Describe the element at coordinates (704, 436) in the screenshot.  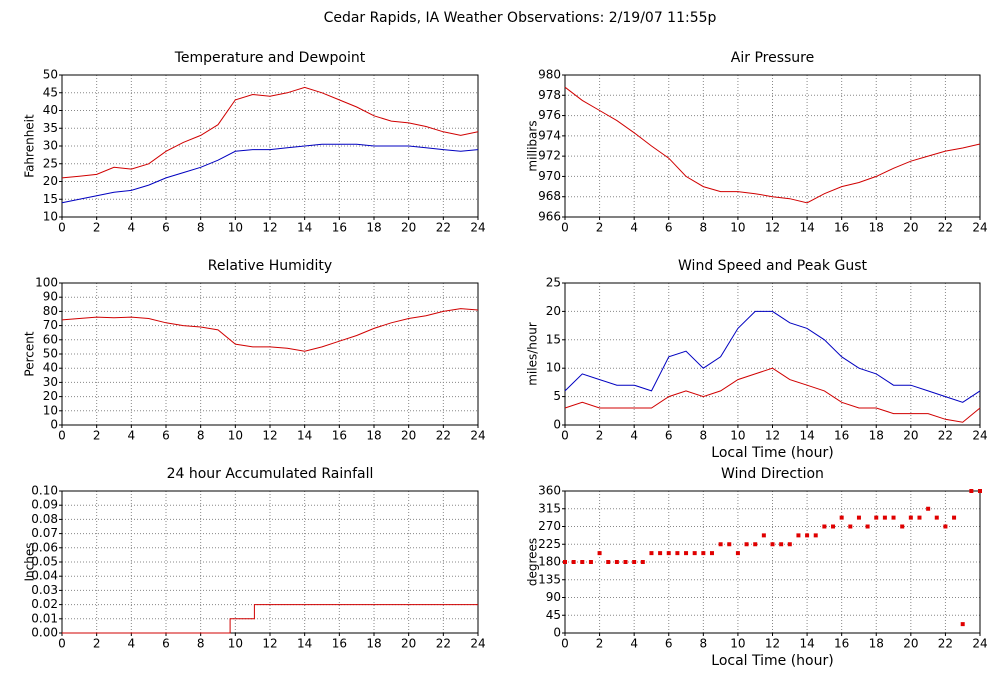
I see `x-tick-label: 8` at that location.